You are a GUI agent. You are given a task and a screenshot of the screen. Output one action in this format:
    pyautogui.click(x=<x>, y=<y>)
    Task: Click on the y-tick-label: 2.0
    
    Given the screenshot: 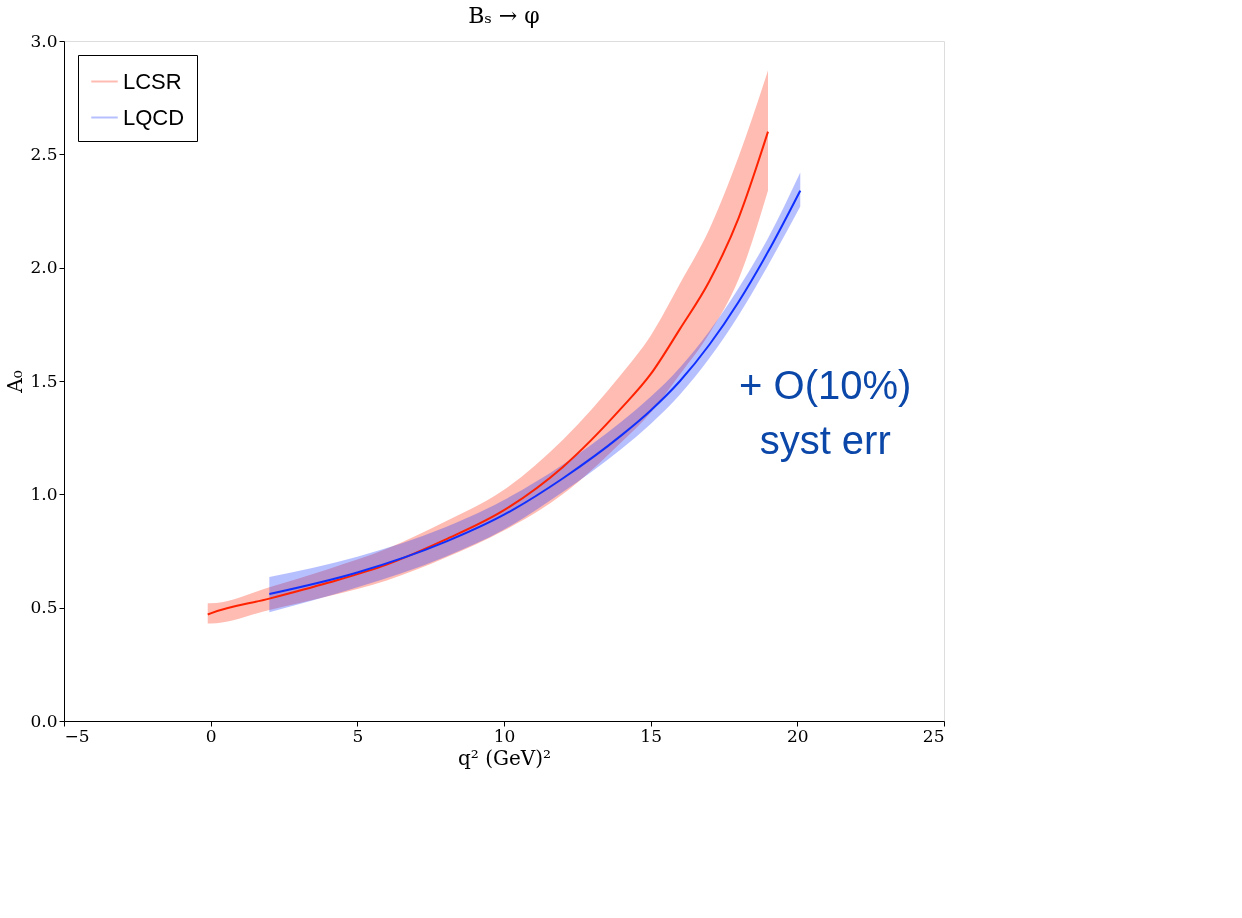 What is the action you would take?
    pyautogui.click(x=44, y=267)
    